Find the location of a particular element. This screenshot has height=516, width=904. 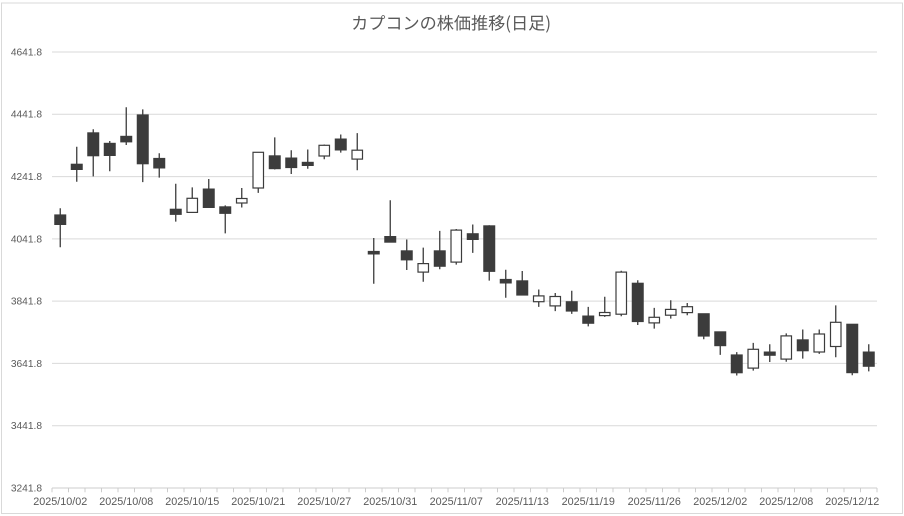

svg-text: 2025/10/21 is located at coordinates (258, 502).